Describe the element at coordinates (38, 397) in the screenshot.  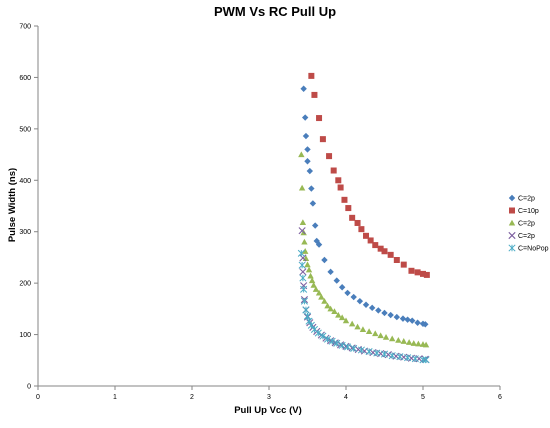
I see `x-tick-label: 0` at that location.